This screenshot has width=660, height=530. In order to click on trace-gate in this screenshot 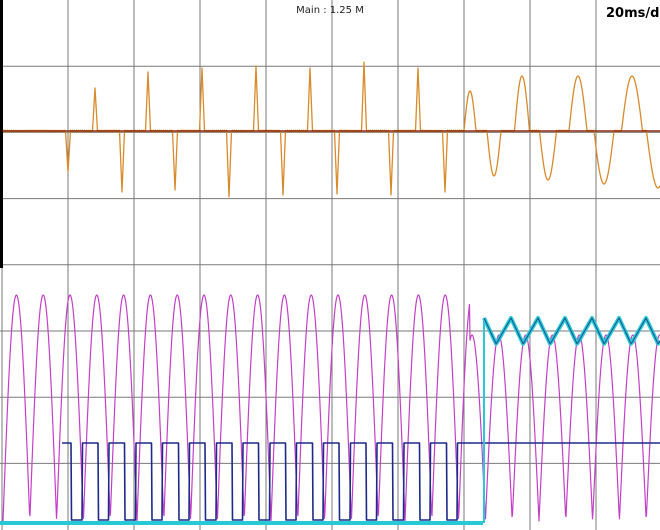, I will do `click(360, 481)`.